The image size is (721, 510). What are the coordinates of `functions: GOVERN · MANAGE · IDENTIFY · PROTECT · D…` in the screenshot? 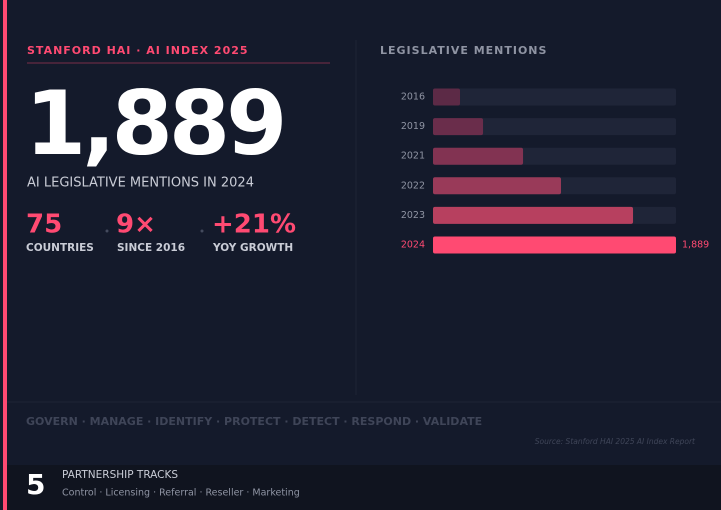 It's located at (254, 421).